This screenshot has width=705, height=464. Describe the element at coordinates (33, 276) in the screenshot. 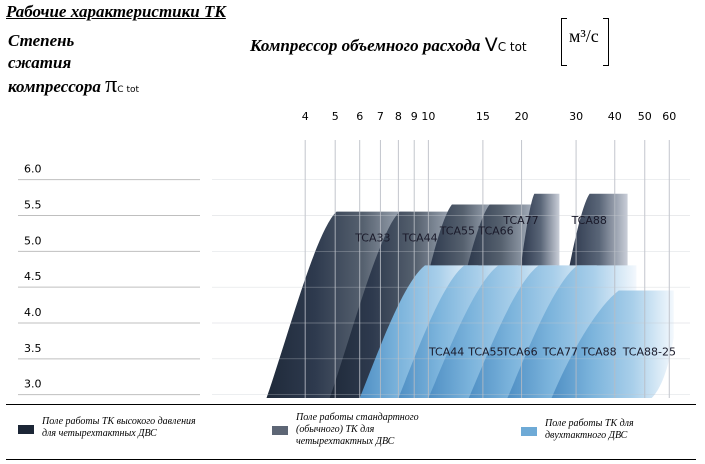

I see `y-tick-label: 4.5` at that location.